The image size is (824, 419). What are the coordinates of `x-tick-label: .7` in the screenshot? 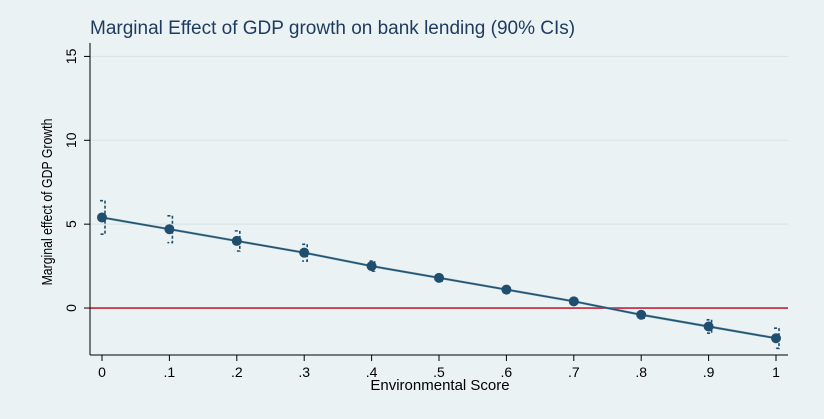 It's located at (574, 372).